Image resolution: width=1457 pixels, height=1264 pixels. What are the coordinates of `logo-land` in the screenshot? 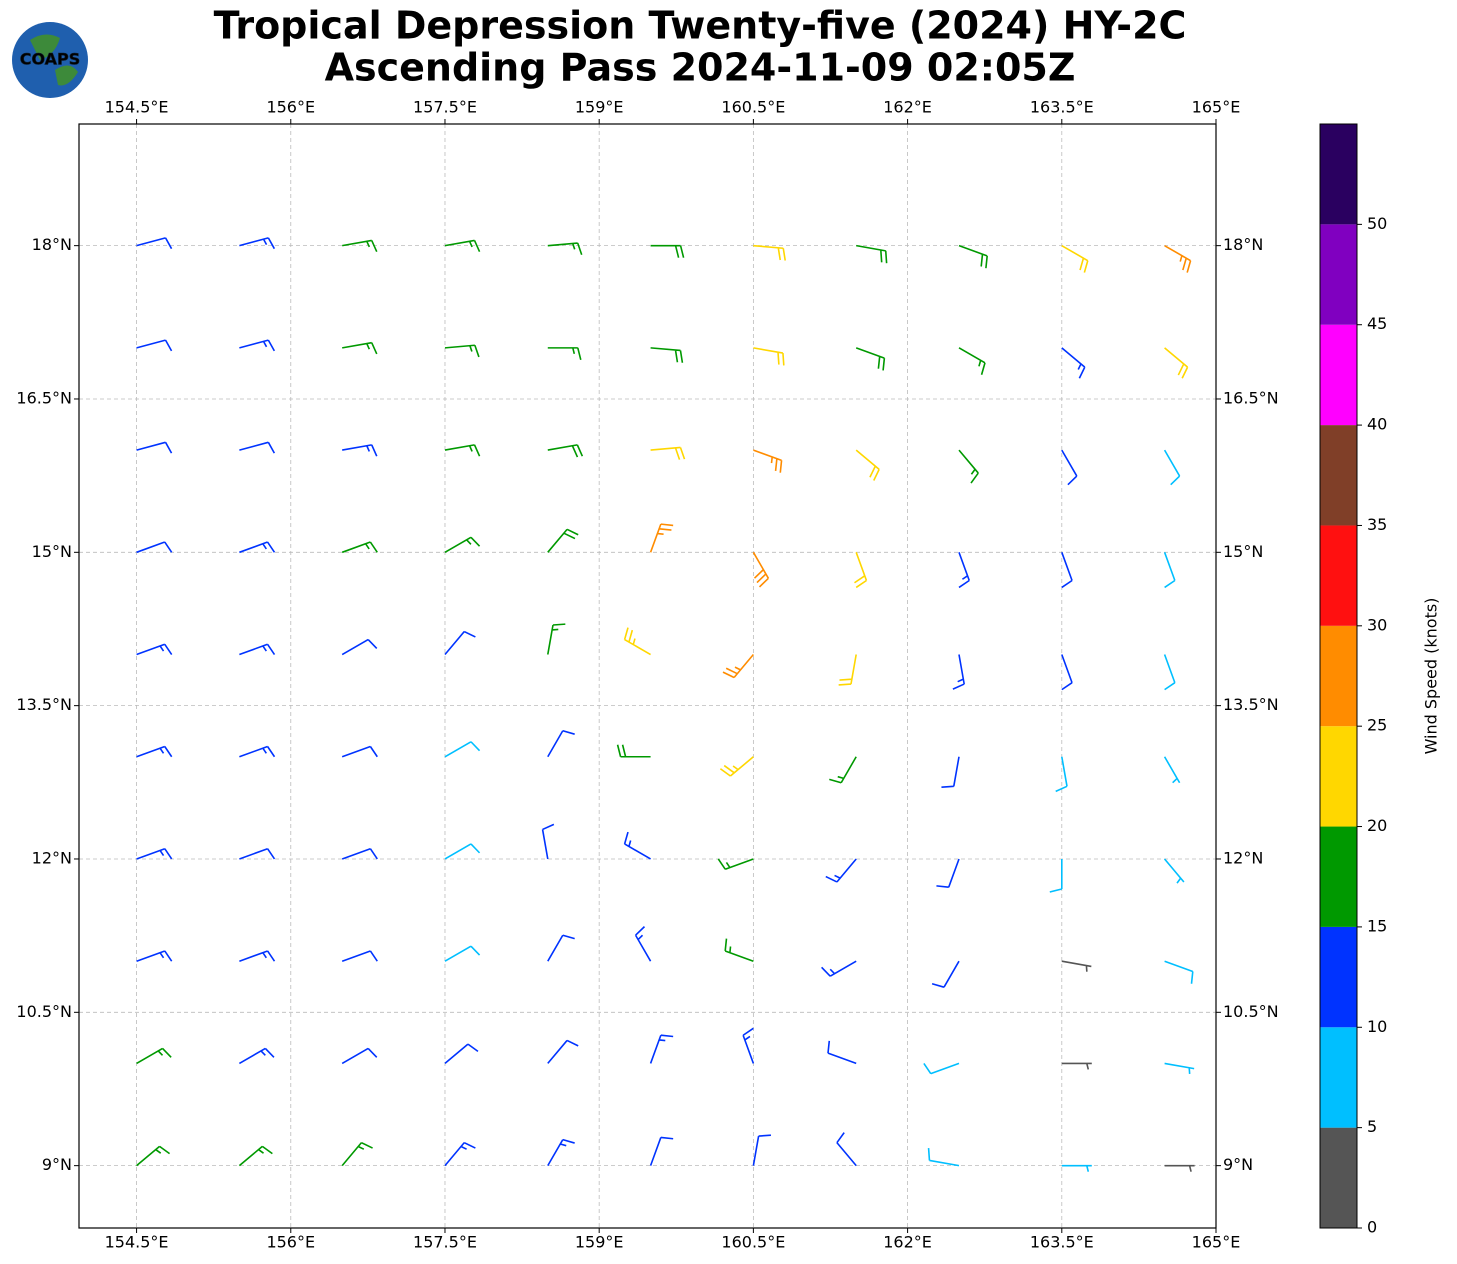 It's located at (54, 60).